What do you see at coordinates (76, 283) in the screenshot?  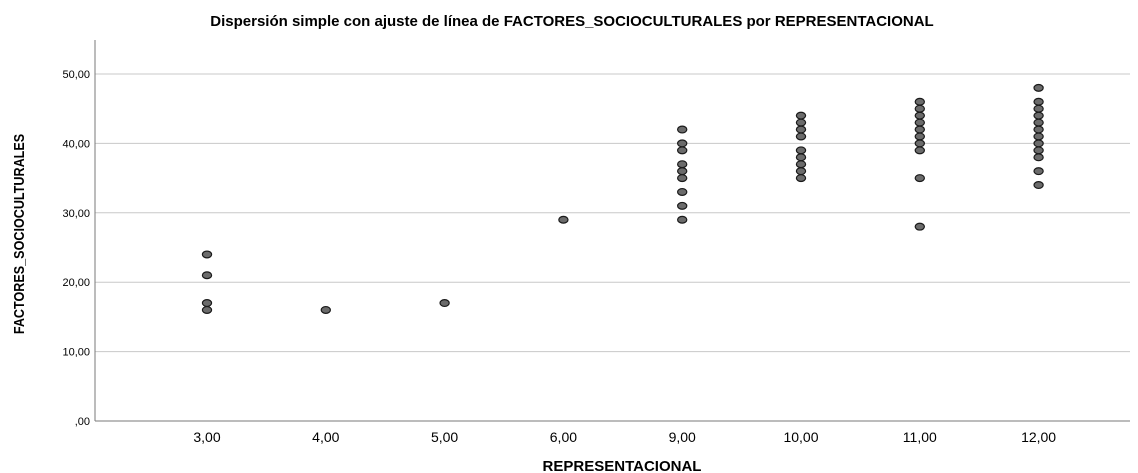 I see `y-tick-label: 20,00` at bounding box center [76, 283].